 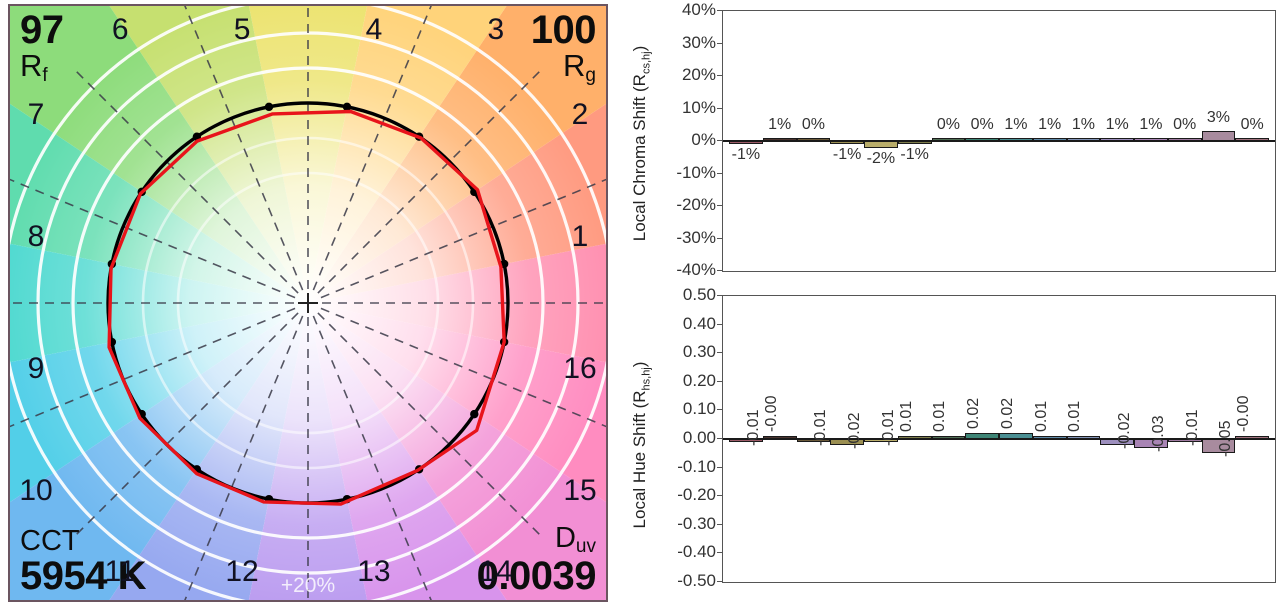 I want to click on y-tick-10%: 10%, so click(x=702, y=107).